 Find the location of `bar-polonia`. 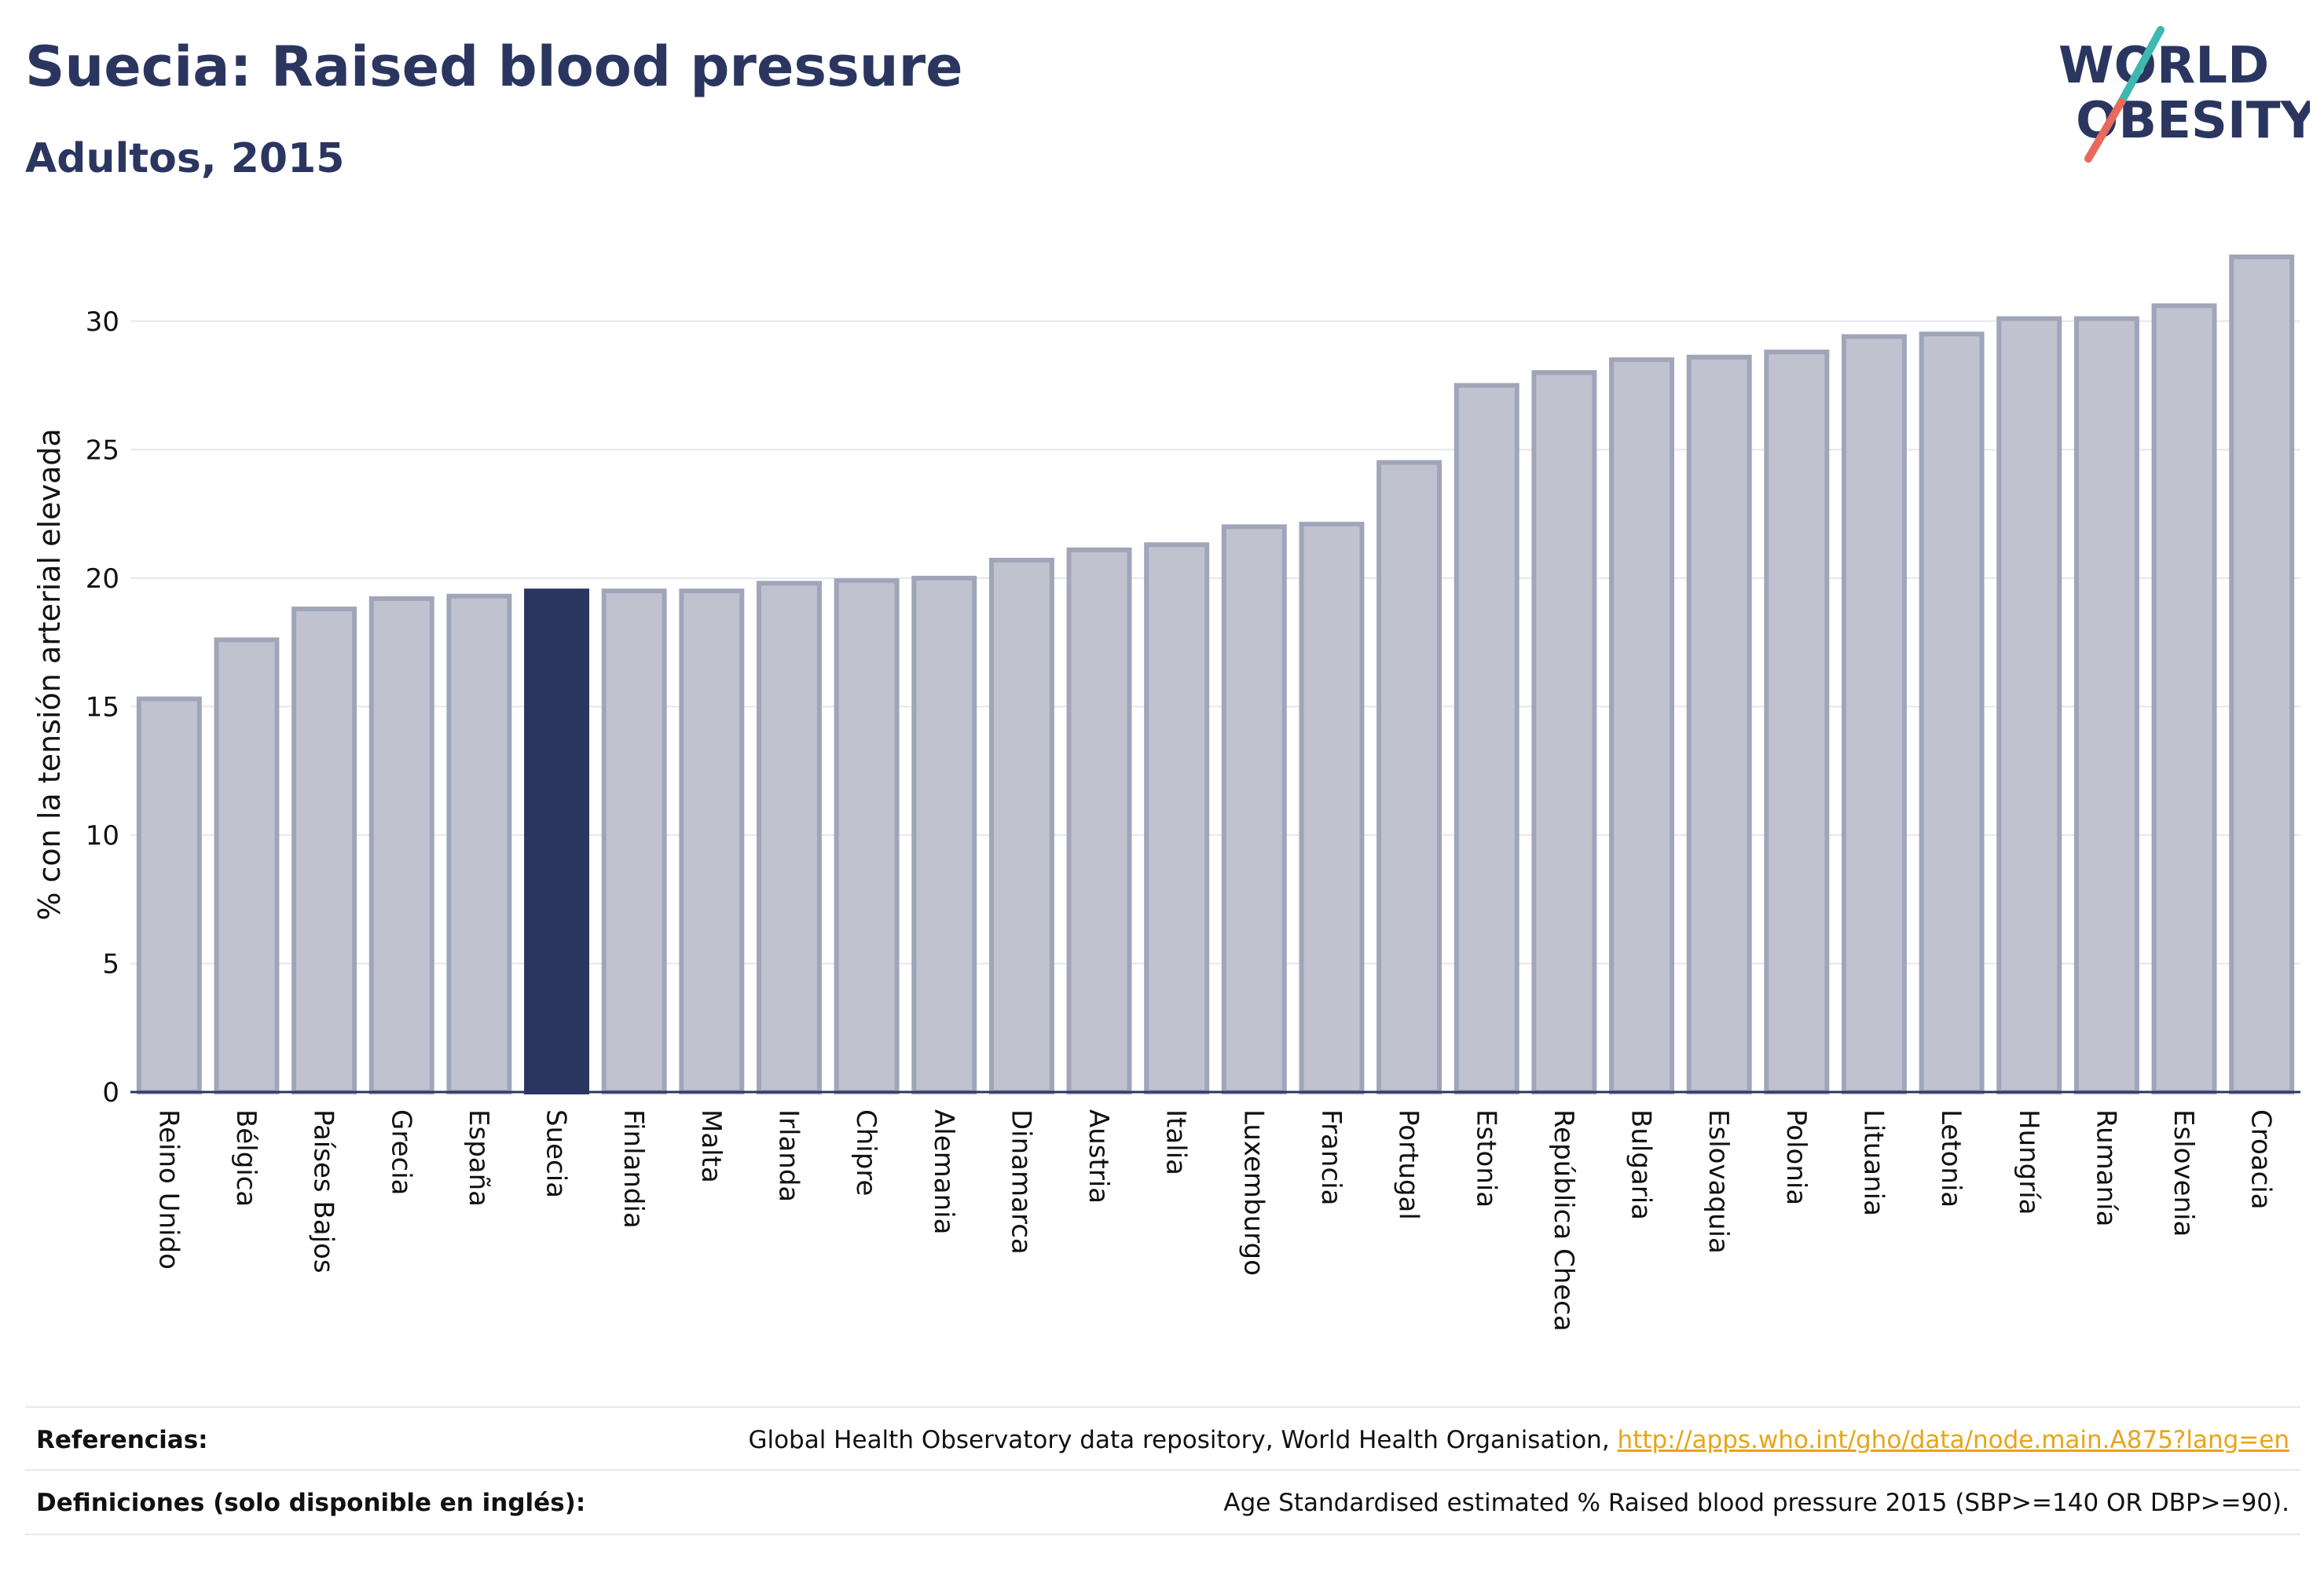

bar-polonia is located at coordinates (1797, 722).